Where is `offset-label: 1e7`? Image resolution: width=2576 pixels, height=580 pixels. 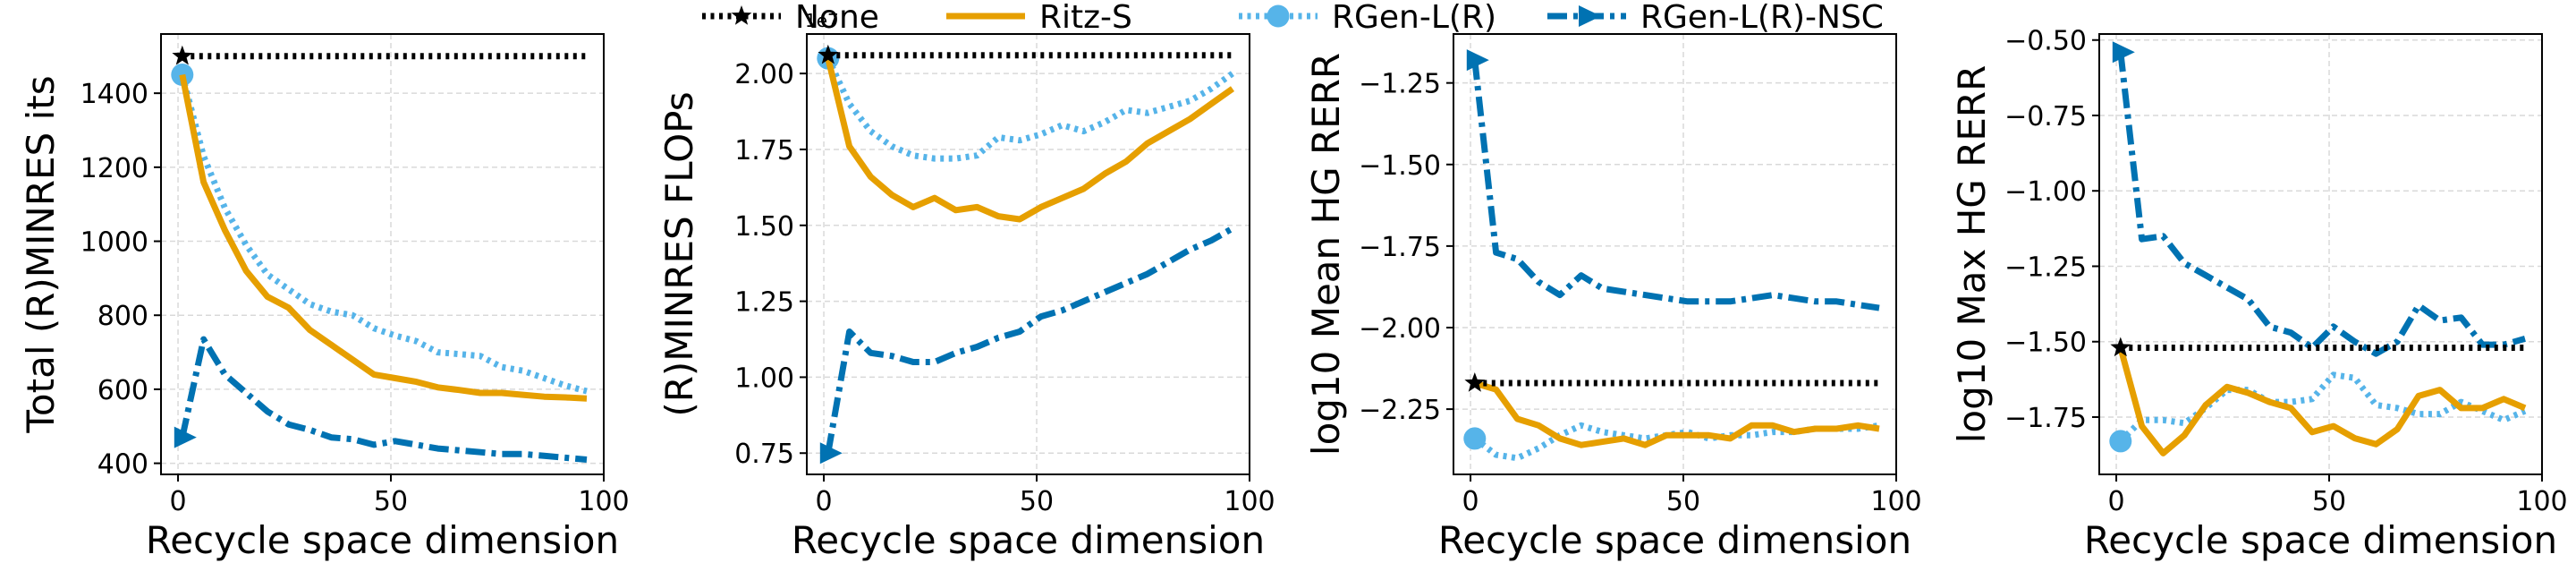
offset-label: 1e7 is located at coordinates (822, 20).